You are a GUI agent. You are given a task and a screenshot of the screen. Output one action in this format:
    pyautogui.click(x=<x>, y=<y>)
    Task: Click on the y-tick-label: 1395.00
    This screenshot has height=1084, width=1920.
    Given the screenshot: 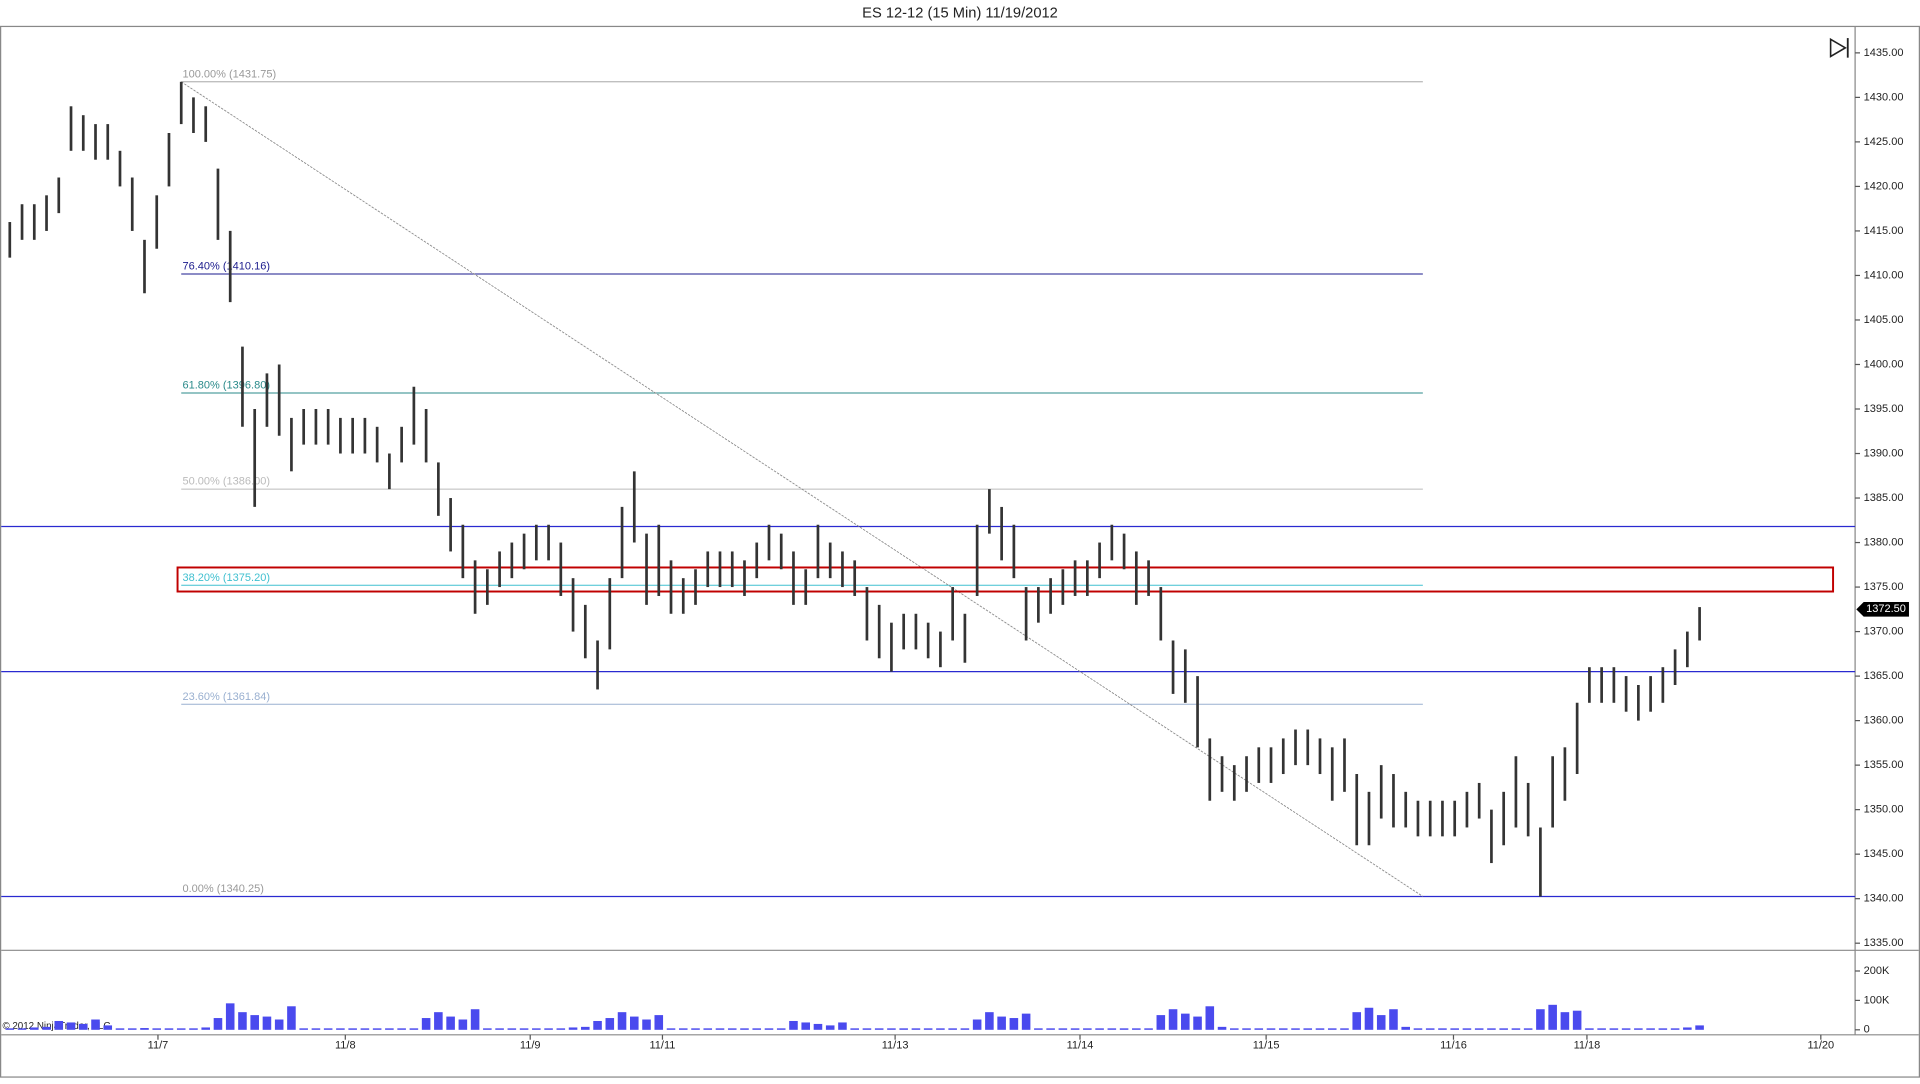 What is the action you would take?
    pyautogui.click(x=1884, y=409)
    